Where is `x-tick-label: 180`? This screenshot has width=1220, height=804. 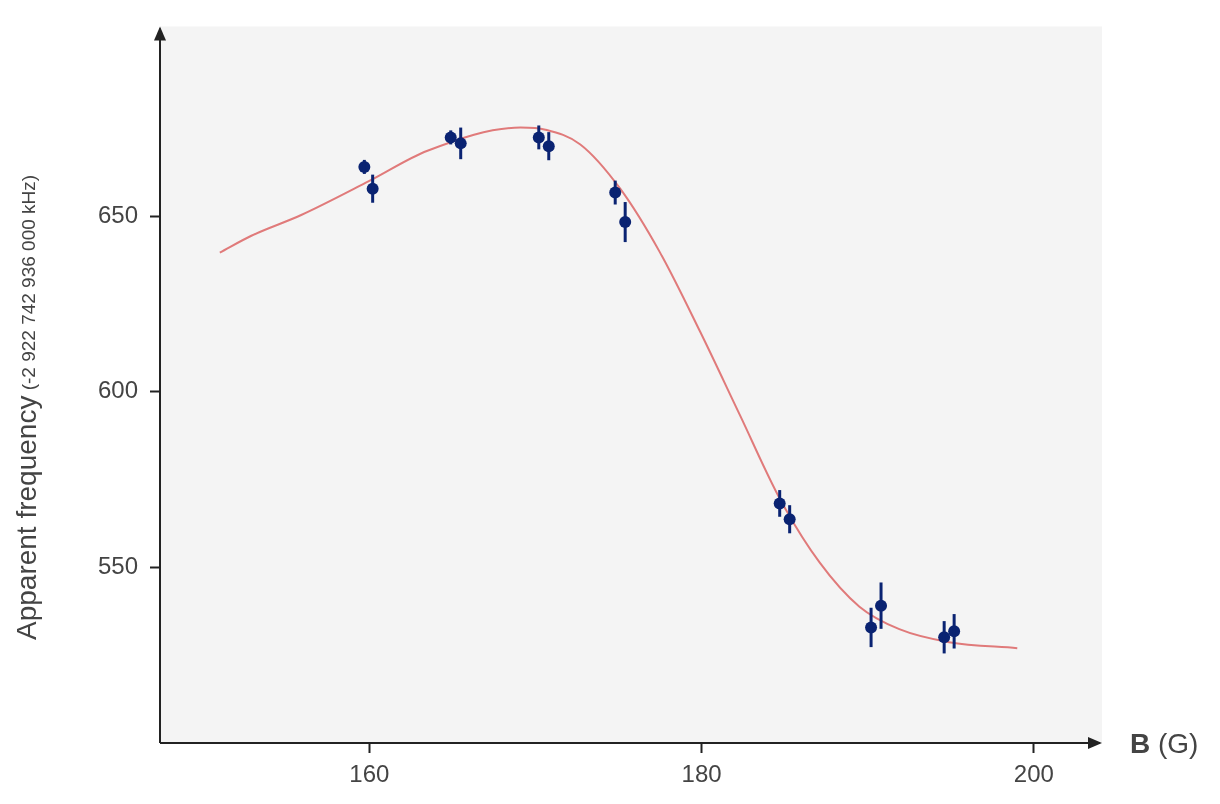
x-tick-label: 180 is located at coordinates (701, 774).